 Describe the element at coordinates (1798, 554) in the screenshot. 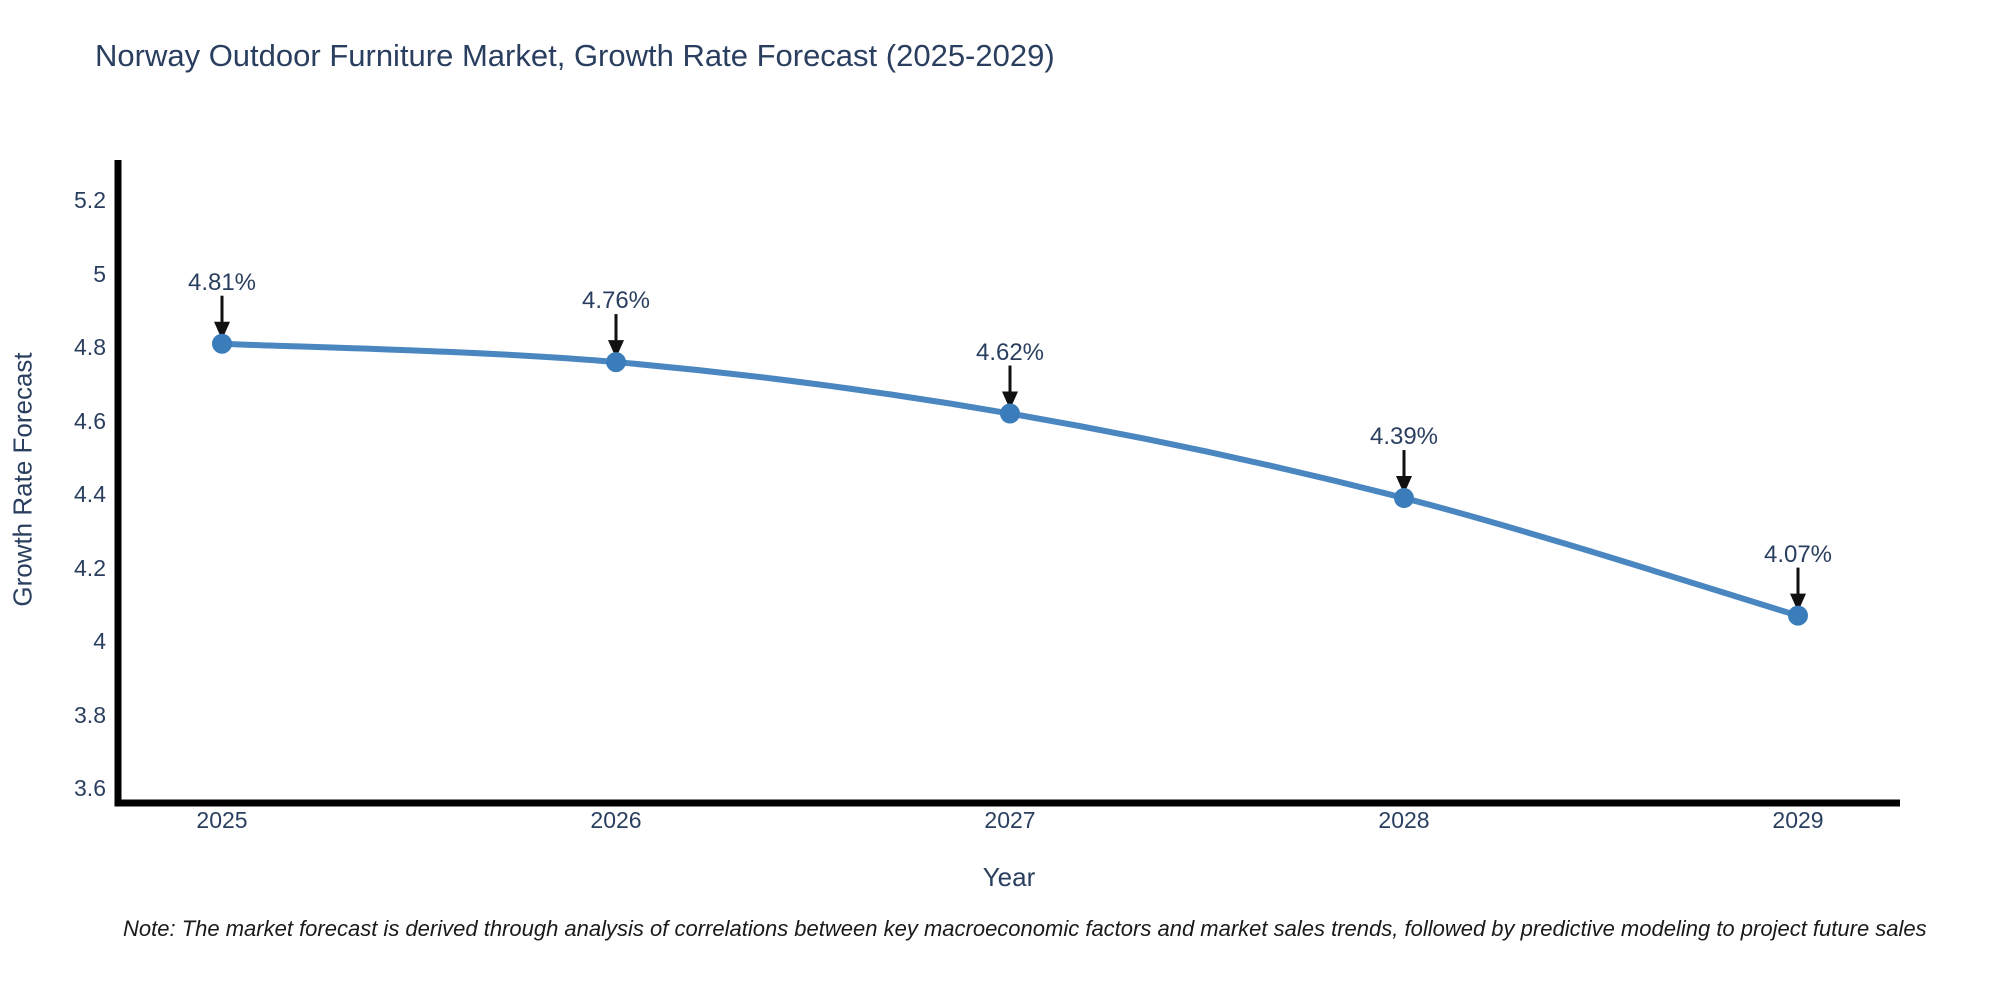

I see `point-value-label: 4.07%` at that location.